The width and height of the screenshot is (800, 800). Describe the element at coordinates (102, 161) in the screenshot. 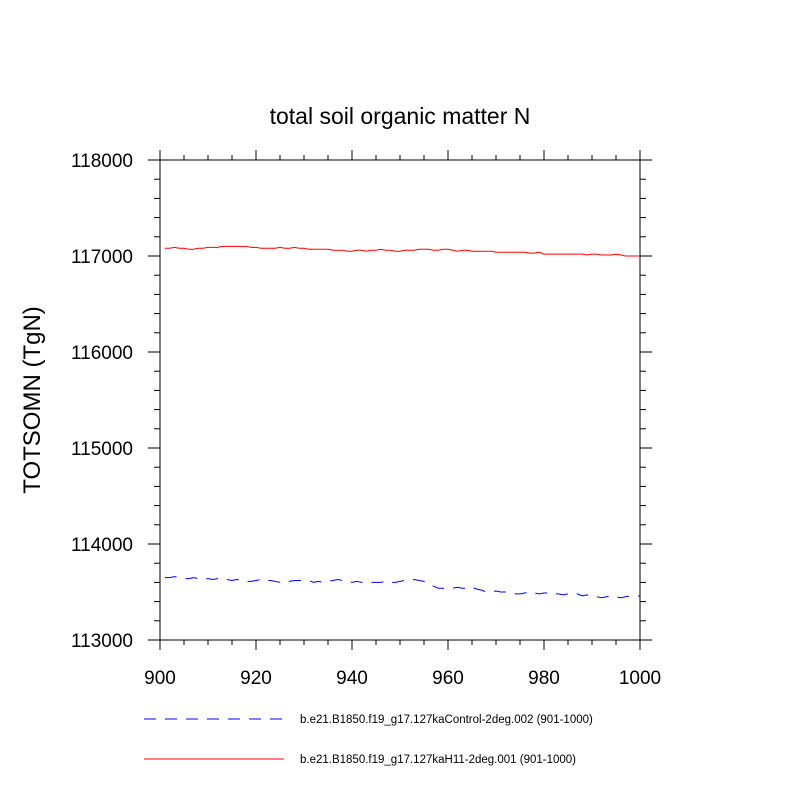

I see `y-tick-label: 118000` at that location.